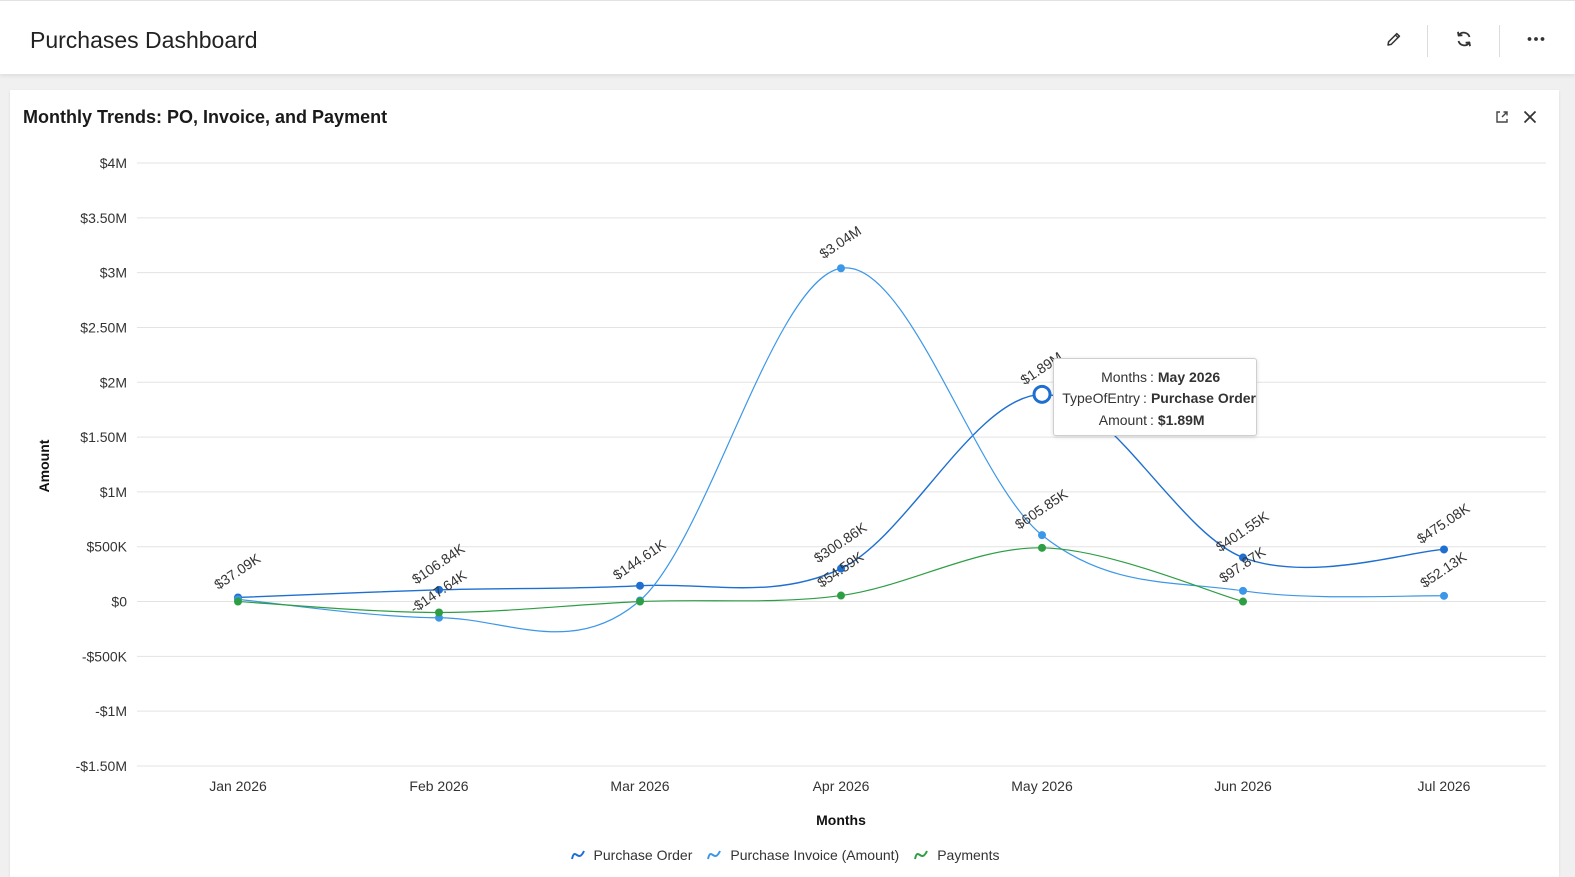 The image size is (1575, 877). Describe the element at coordinates (1203, 398) in the screenshot. I see `tooltip-value: Purchase Order` at that location.